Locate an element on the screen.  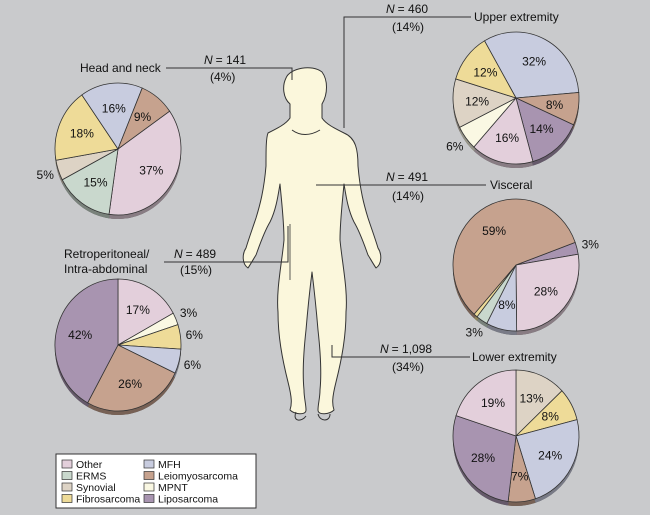
slice-label-other: 28% is located at coordinates (546, 291).